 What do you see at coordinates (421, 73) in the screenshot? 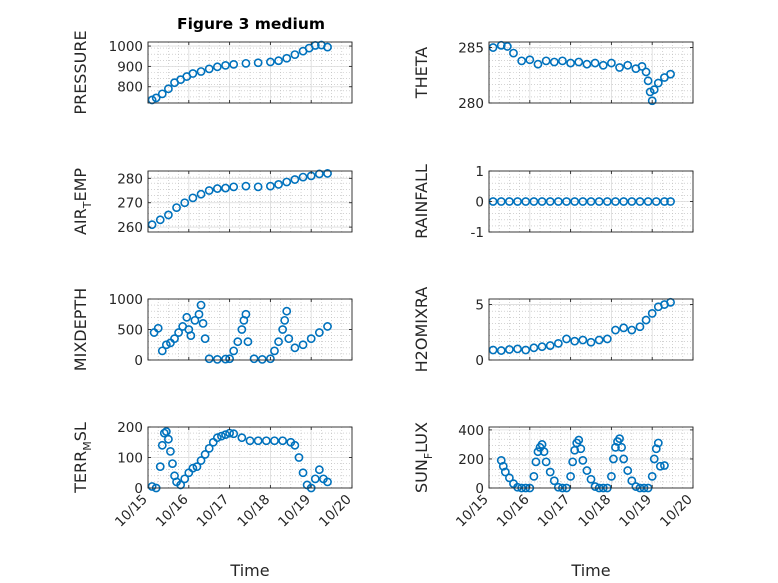
I see `y-axis-label: THETA` at bounding box center [421, 73].